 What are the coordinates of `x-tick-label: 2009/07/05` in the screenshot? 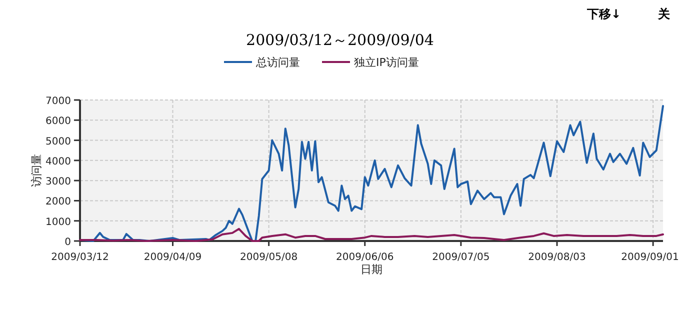 It's located at (461, 257).